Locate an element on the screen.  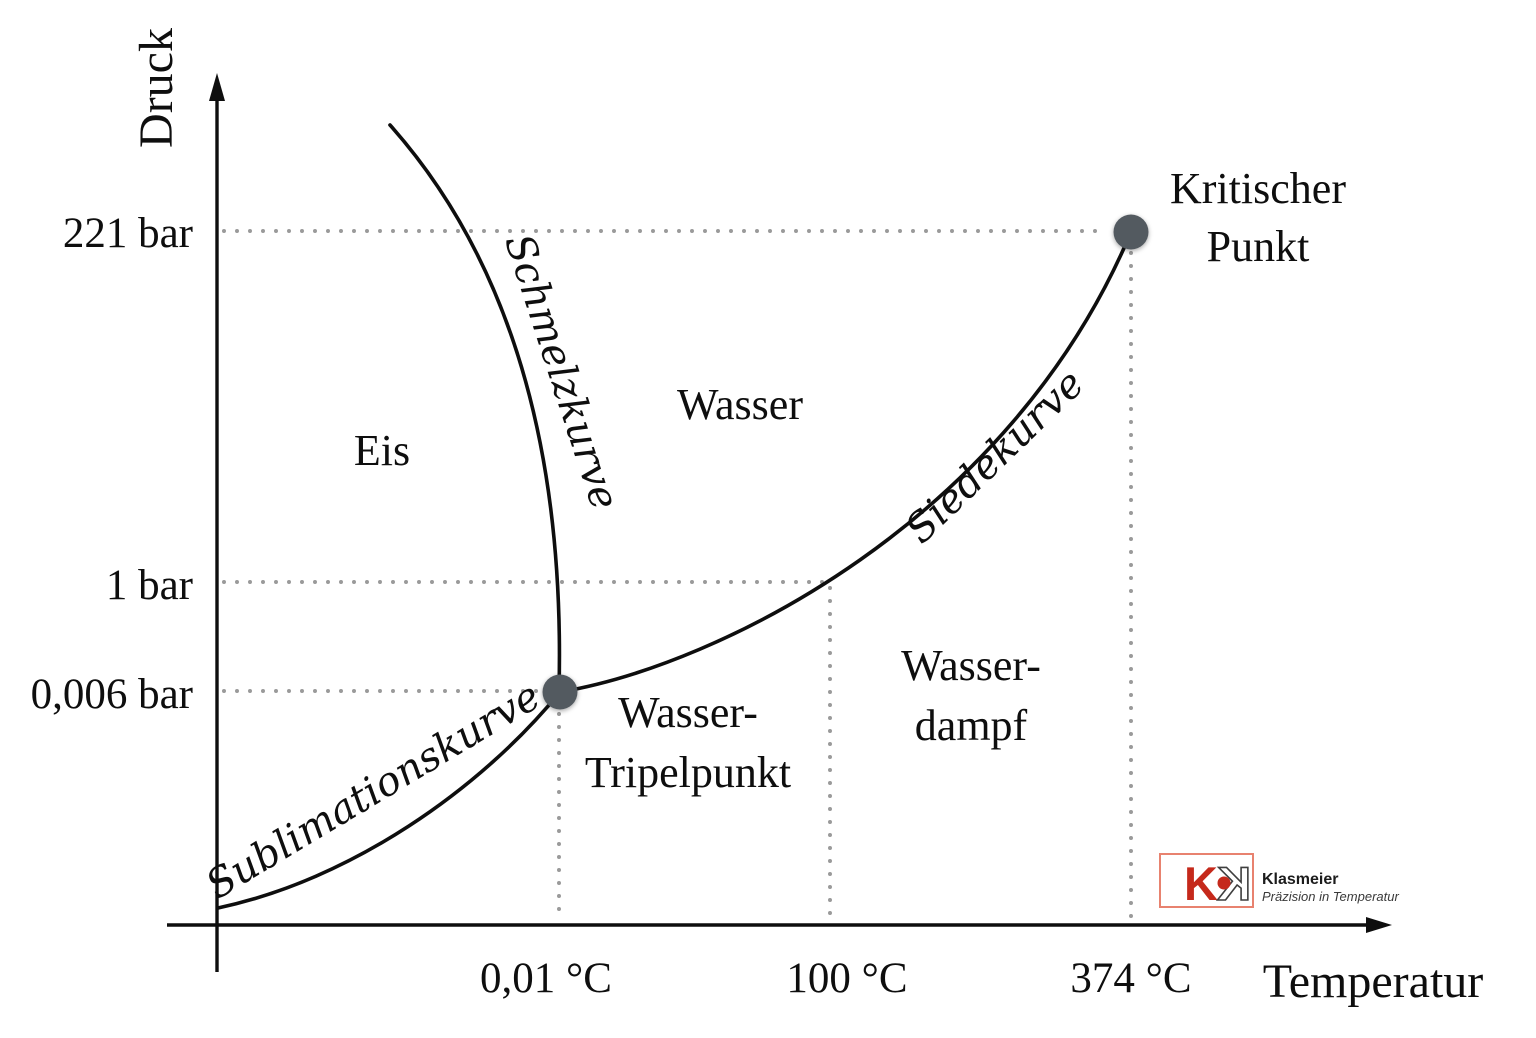
tick-100C: 100 °C is located at coordinates (846, 978).